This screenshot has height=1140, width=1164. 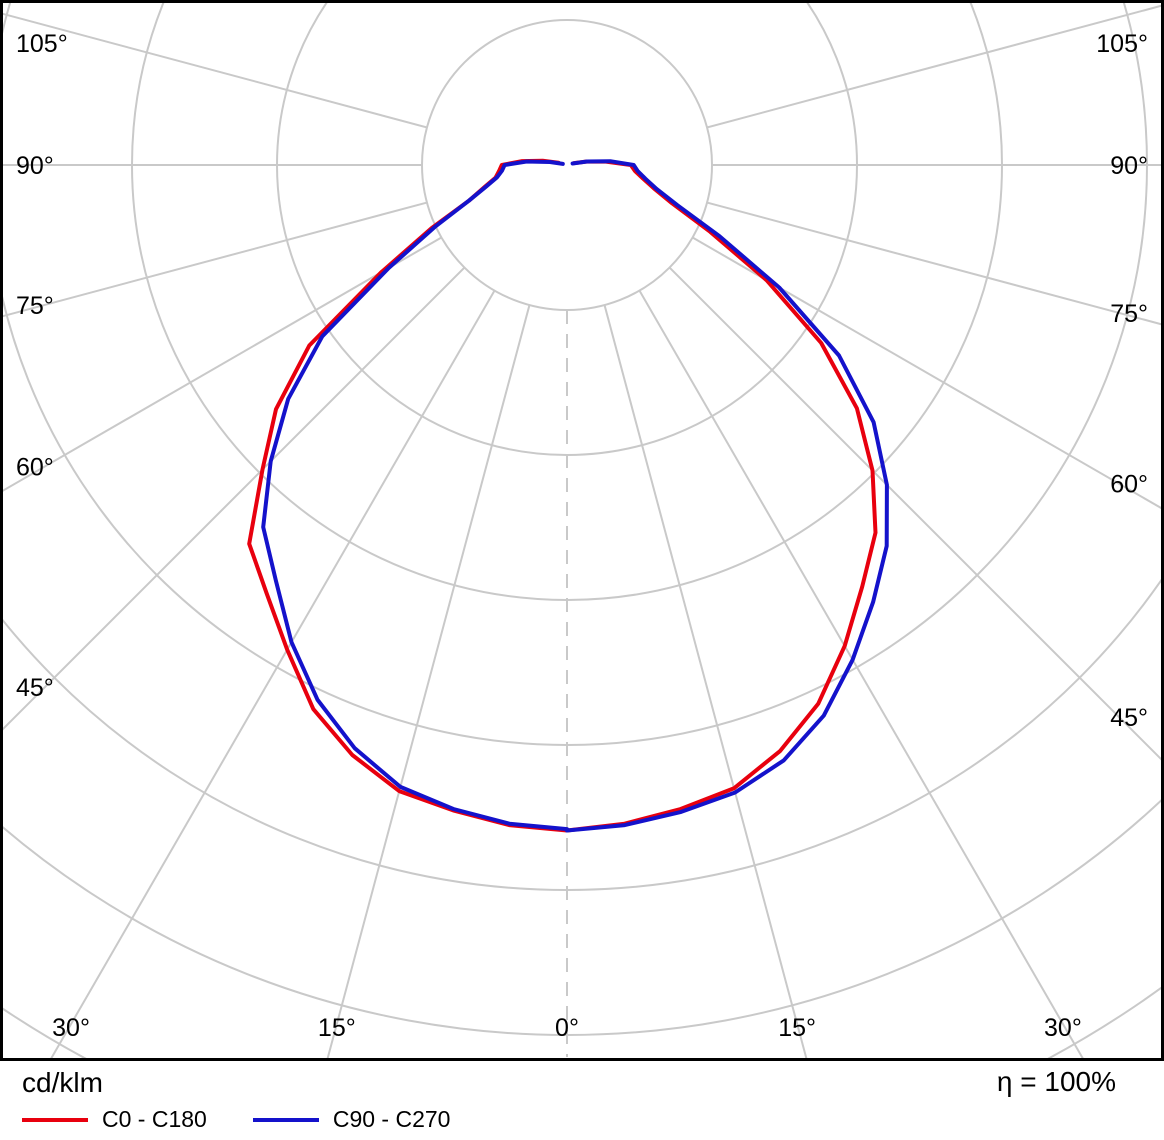 I want to click on chart-footer: cd/klm η = 100% C0 - C180 C90 - C270, so click(x=582, y=1100).